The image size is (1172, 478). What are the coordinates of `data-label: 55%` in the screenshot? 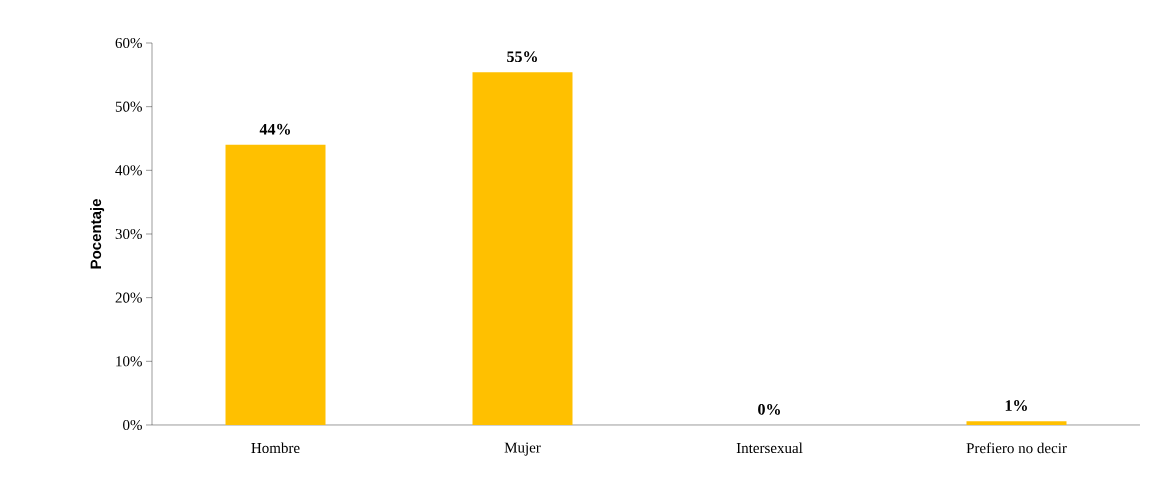 It's located at (522, 57).